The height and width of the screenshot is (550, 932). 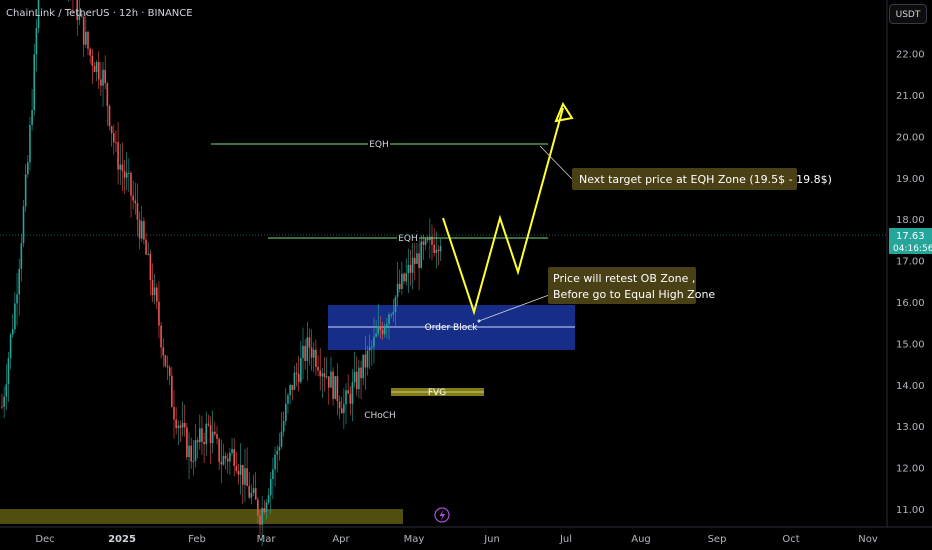 What do you see at coordinates (910, 469) in the screenshot?
I see `price-tick-label: 12.00` at bounding box center [910, 469].